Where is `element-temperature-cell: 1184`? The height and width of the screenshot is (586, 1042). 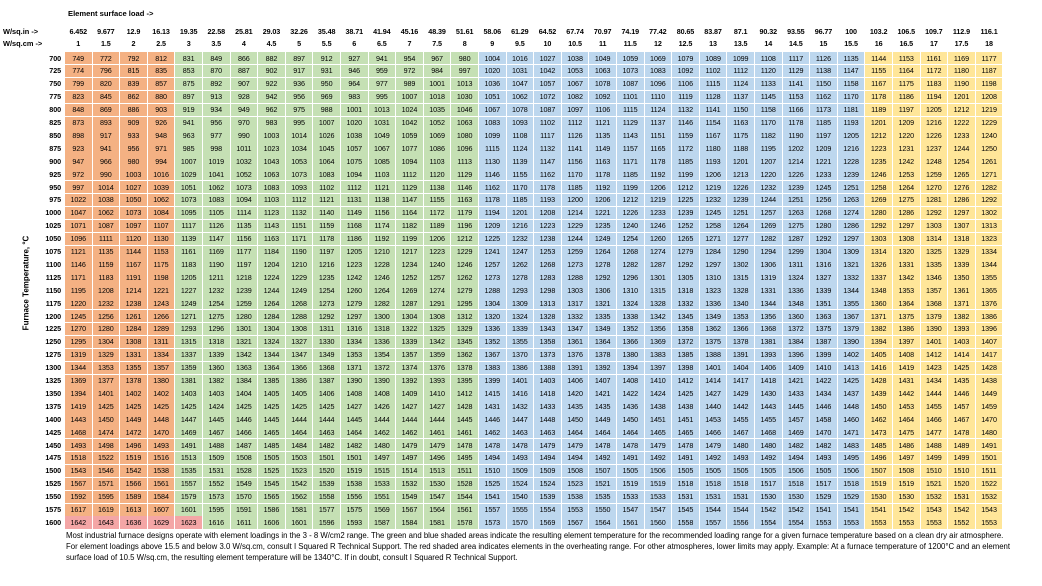 element-temperature-cell: 1184 is located at coordinates (271, 251).